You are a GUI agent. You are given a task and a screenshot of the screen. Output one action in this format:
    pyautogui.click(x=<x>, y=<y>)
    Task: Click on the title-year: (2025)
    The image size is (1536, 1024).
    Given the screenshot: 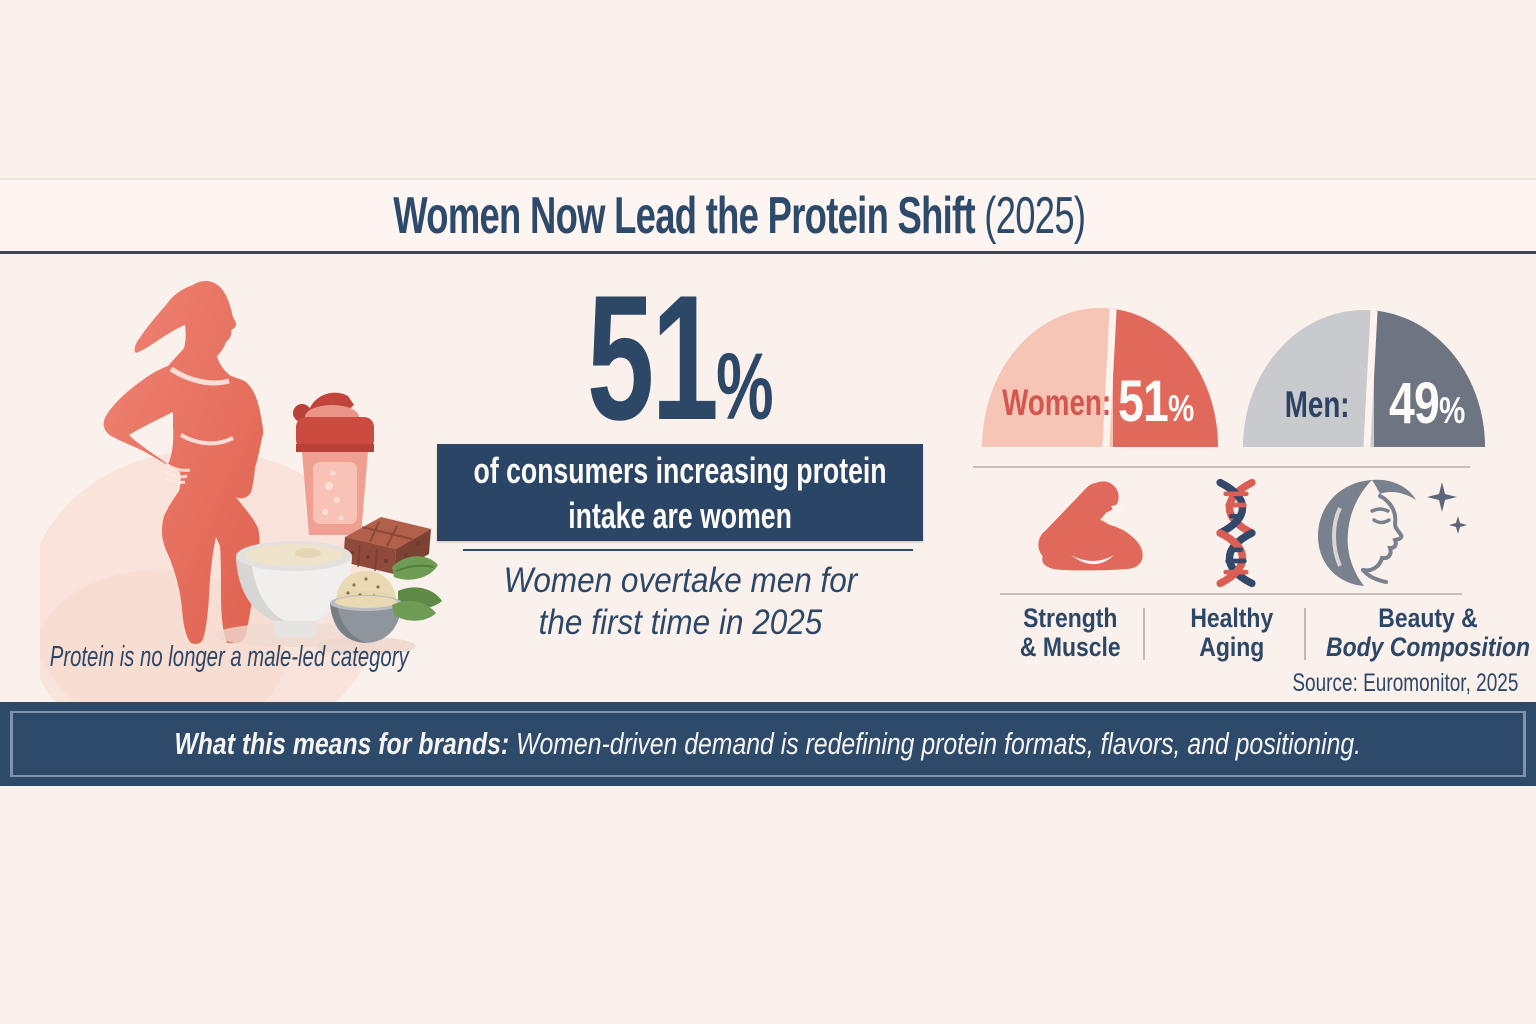 What is the action you would take?
    pyautogui.click(x=1034, y=215)
    